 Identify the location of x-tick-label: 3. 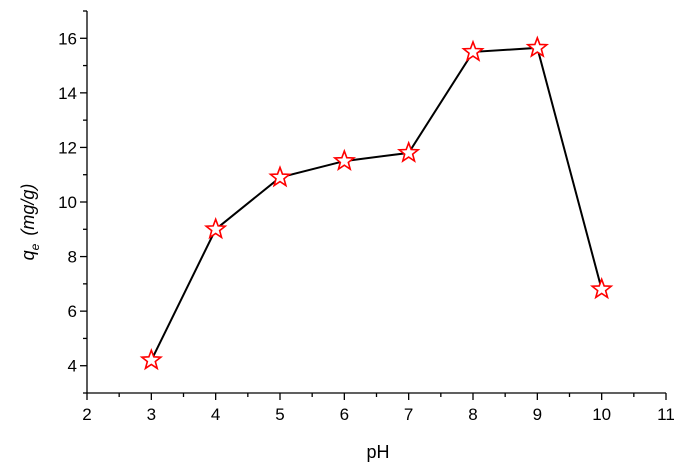
(151, 414).